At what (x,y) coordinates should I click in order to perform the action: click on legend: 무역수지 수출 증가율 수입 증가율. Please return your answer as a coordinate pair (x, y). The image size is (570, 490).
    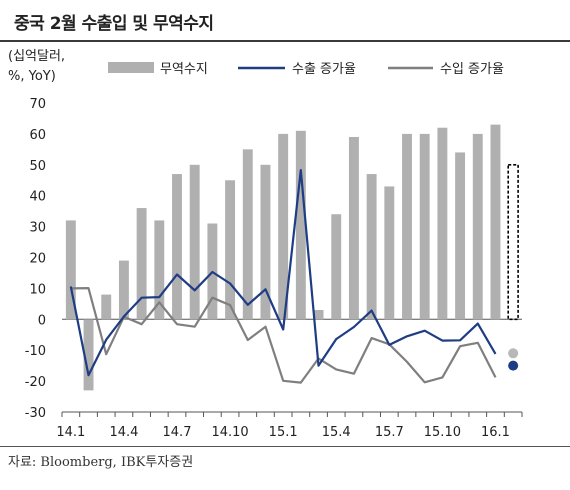
    Looking at the image, I should click on (306, 69).